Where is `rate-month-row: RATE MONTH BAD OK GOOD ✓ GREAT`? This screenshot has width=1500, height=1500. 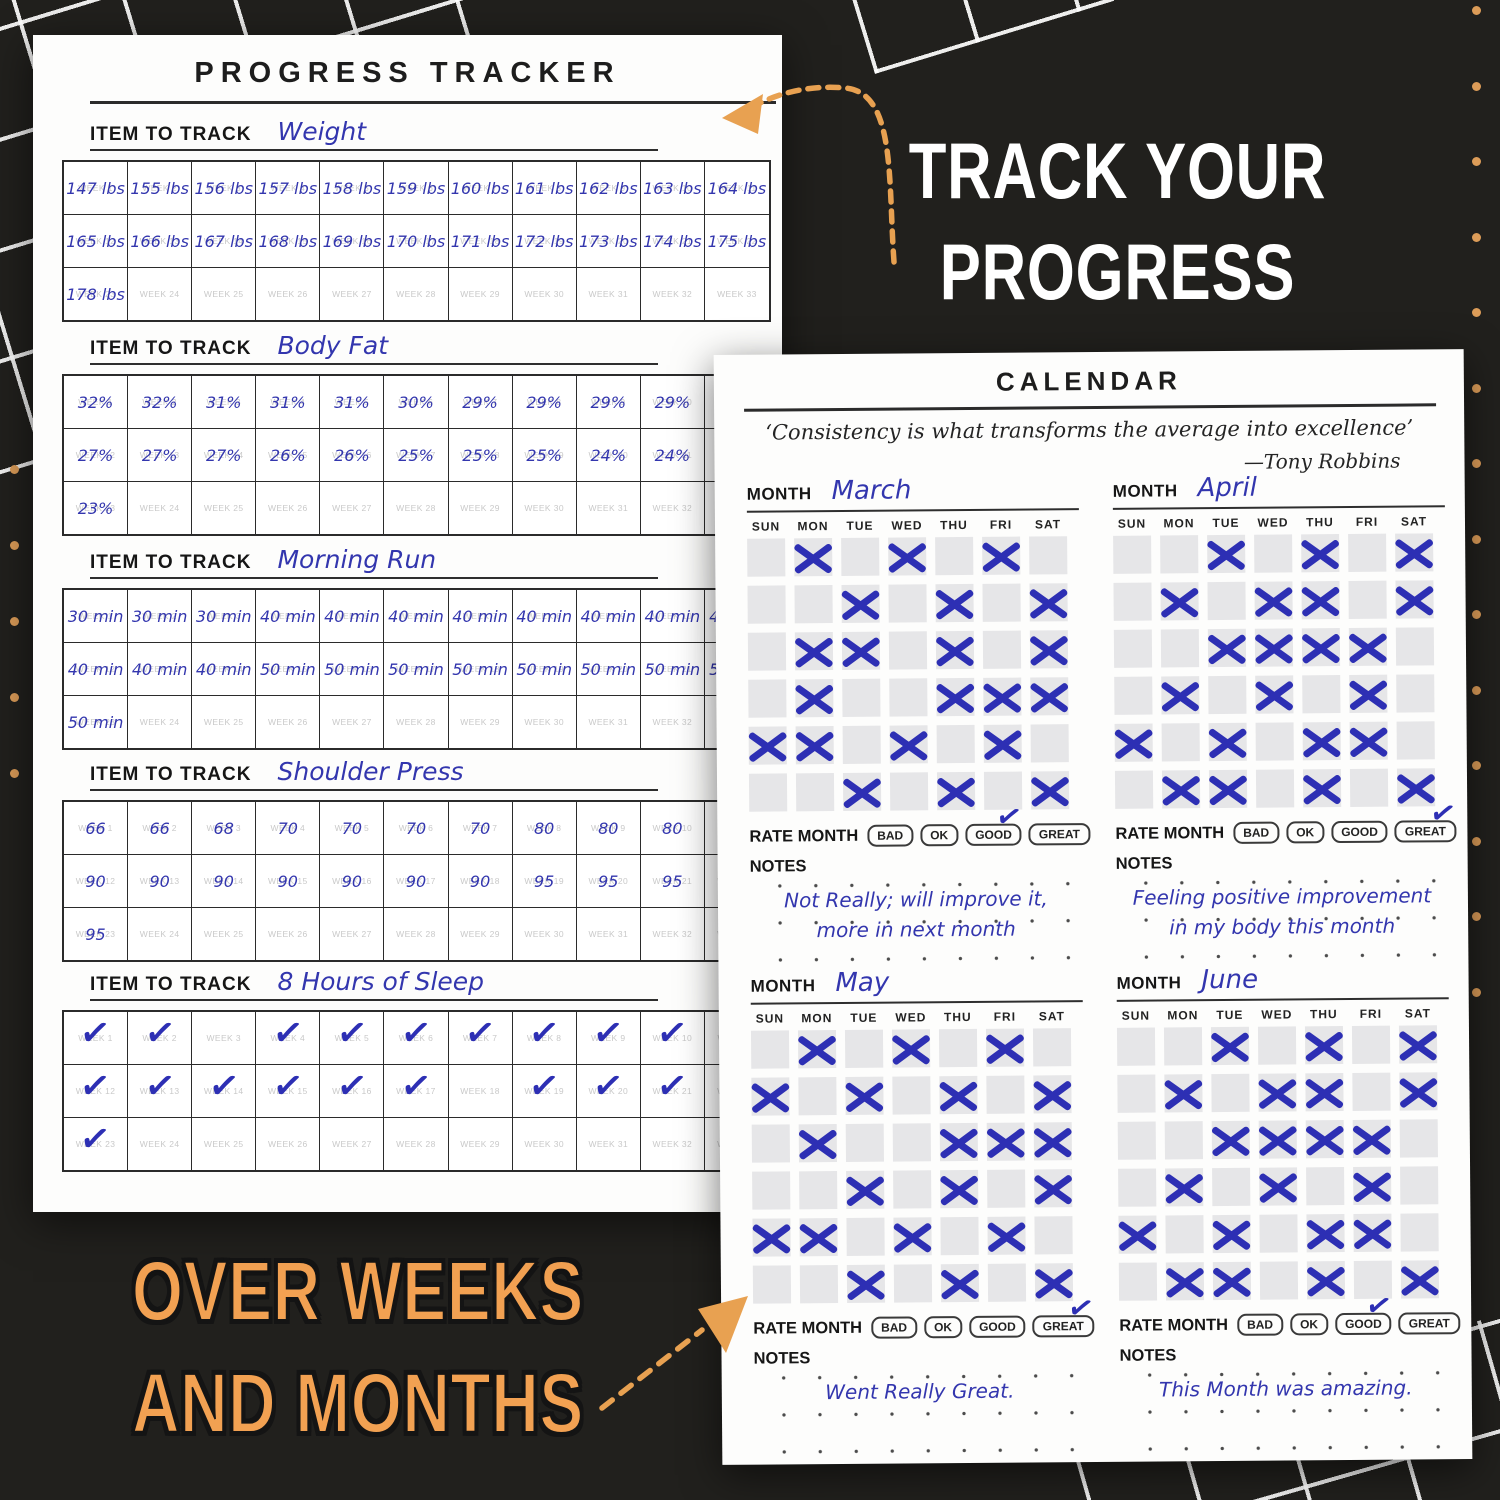
rate-month-row: RATE MONTH BAD OK GOOD ✓ GREAT is located at coordinates (920, 824).